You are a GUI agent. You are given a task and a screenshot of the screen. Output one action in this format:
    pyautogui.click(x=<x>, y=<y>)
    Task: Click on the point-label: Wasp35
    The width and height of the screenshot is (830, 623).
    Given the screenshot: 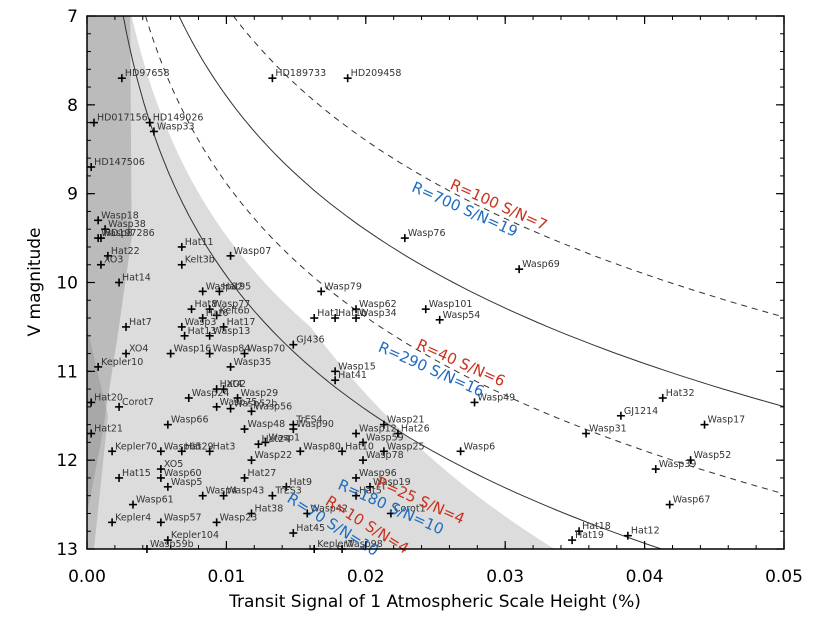 What is the action you would take?
    pyautogui.click(x=253, y=362)
    